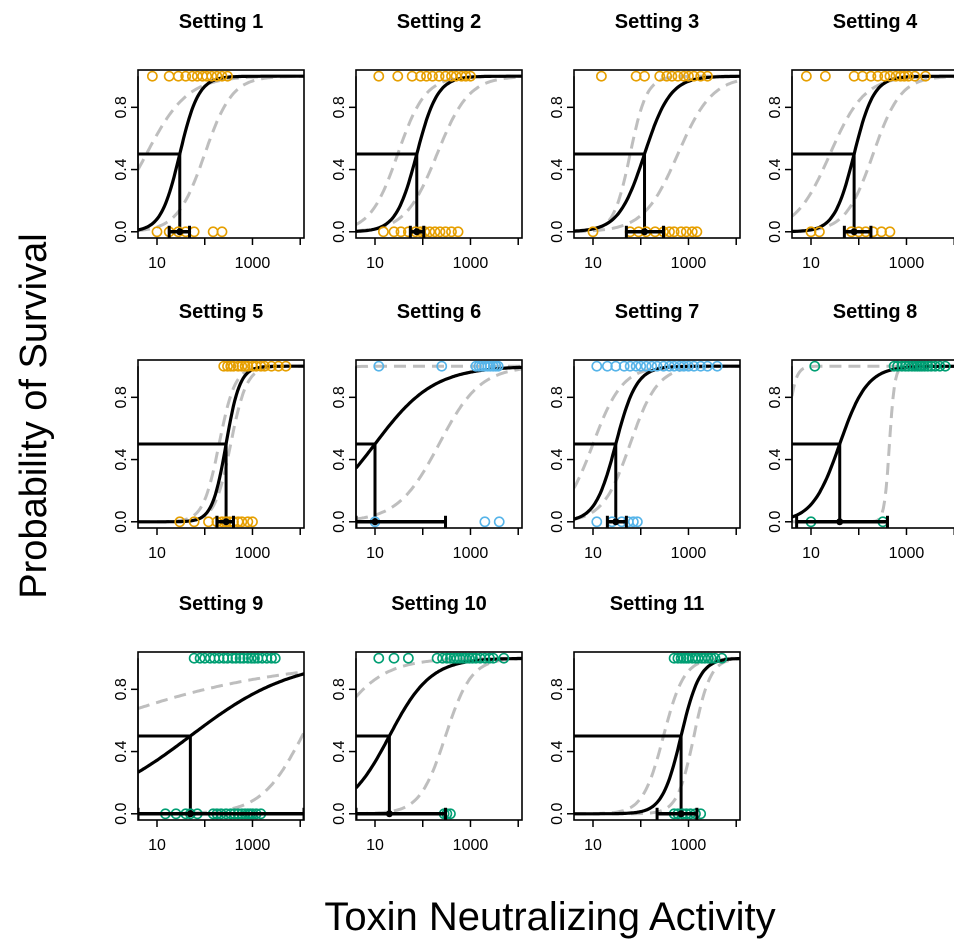 The image size is (954, 942). Describe the element at coordinates (439, 312) in the screenshot. I see `panel-title: Setting 6` at that location.